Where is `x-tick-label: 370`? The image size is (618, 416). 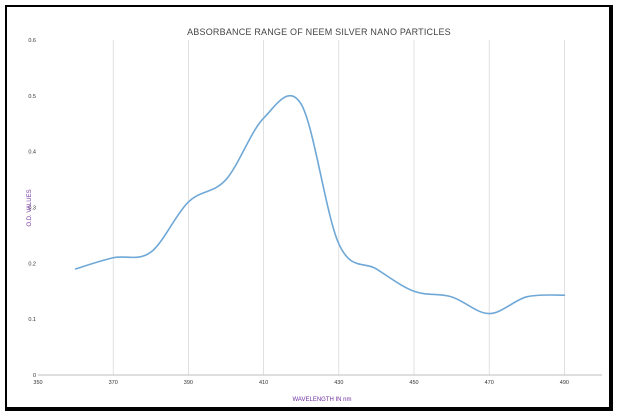 x-tick-label: 370 is located at coordinates (113, 383).